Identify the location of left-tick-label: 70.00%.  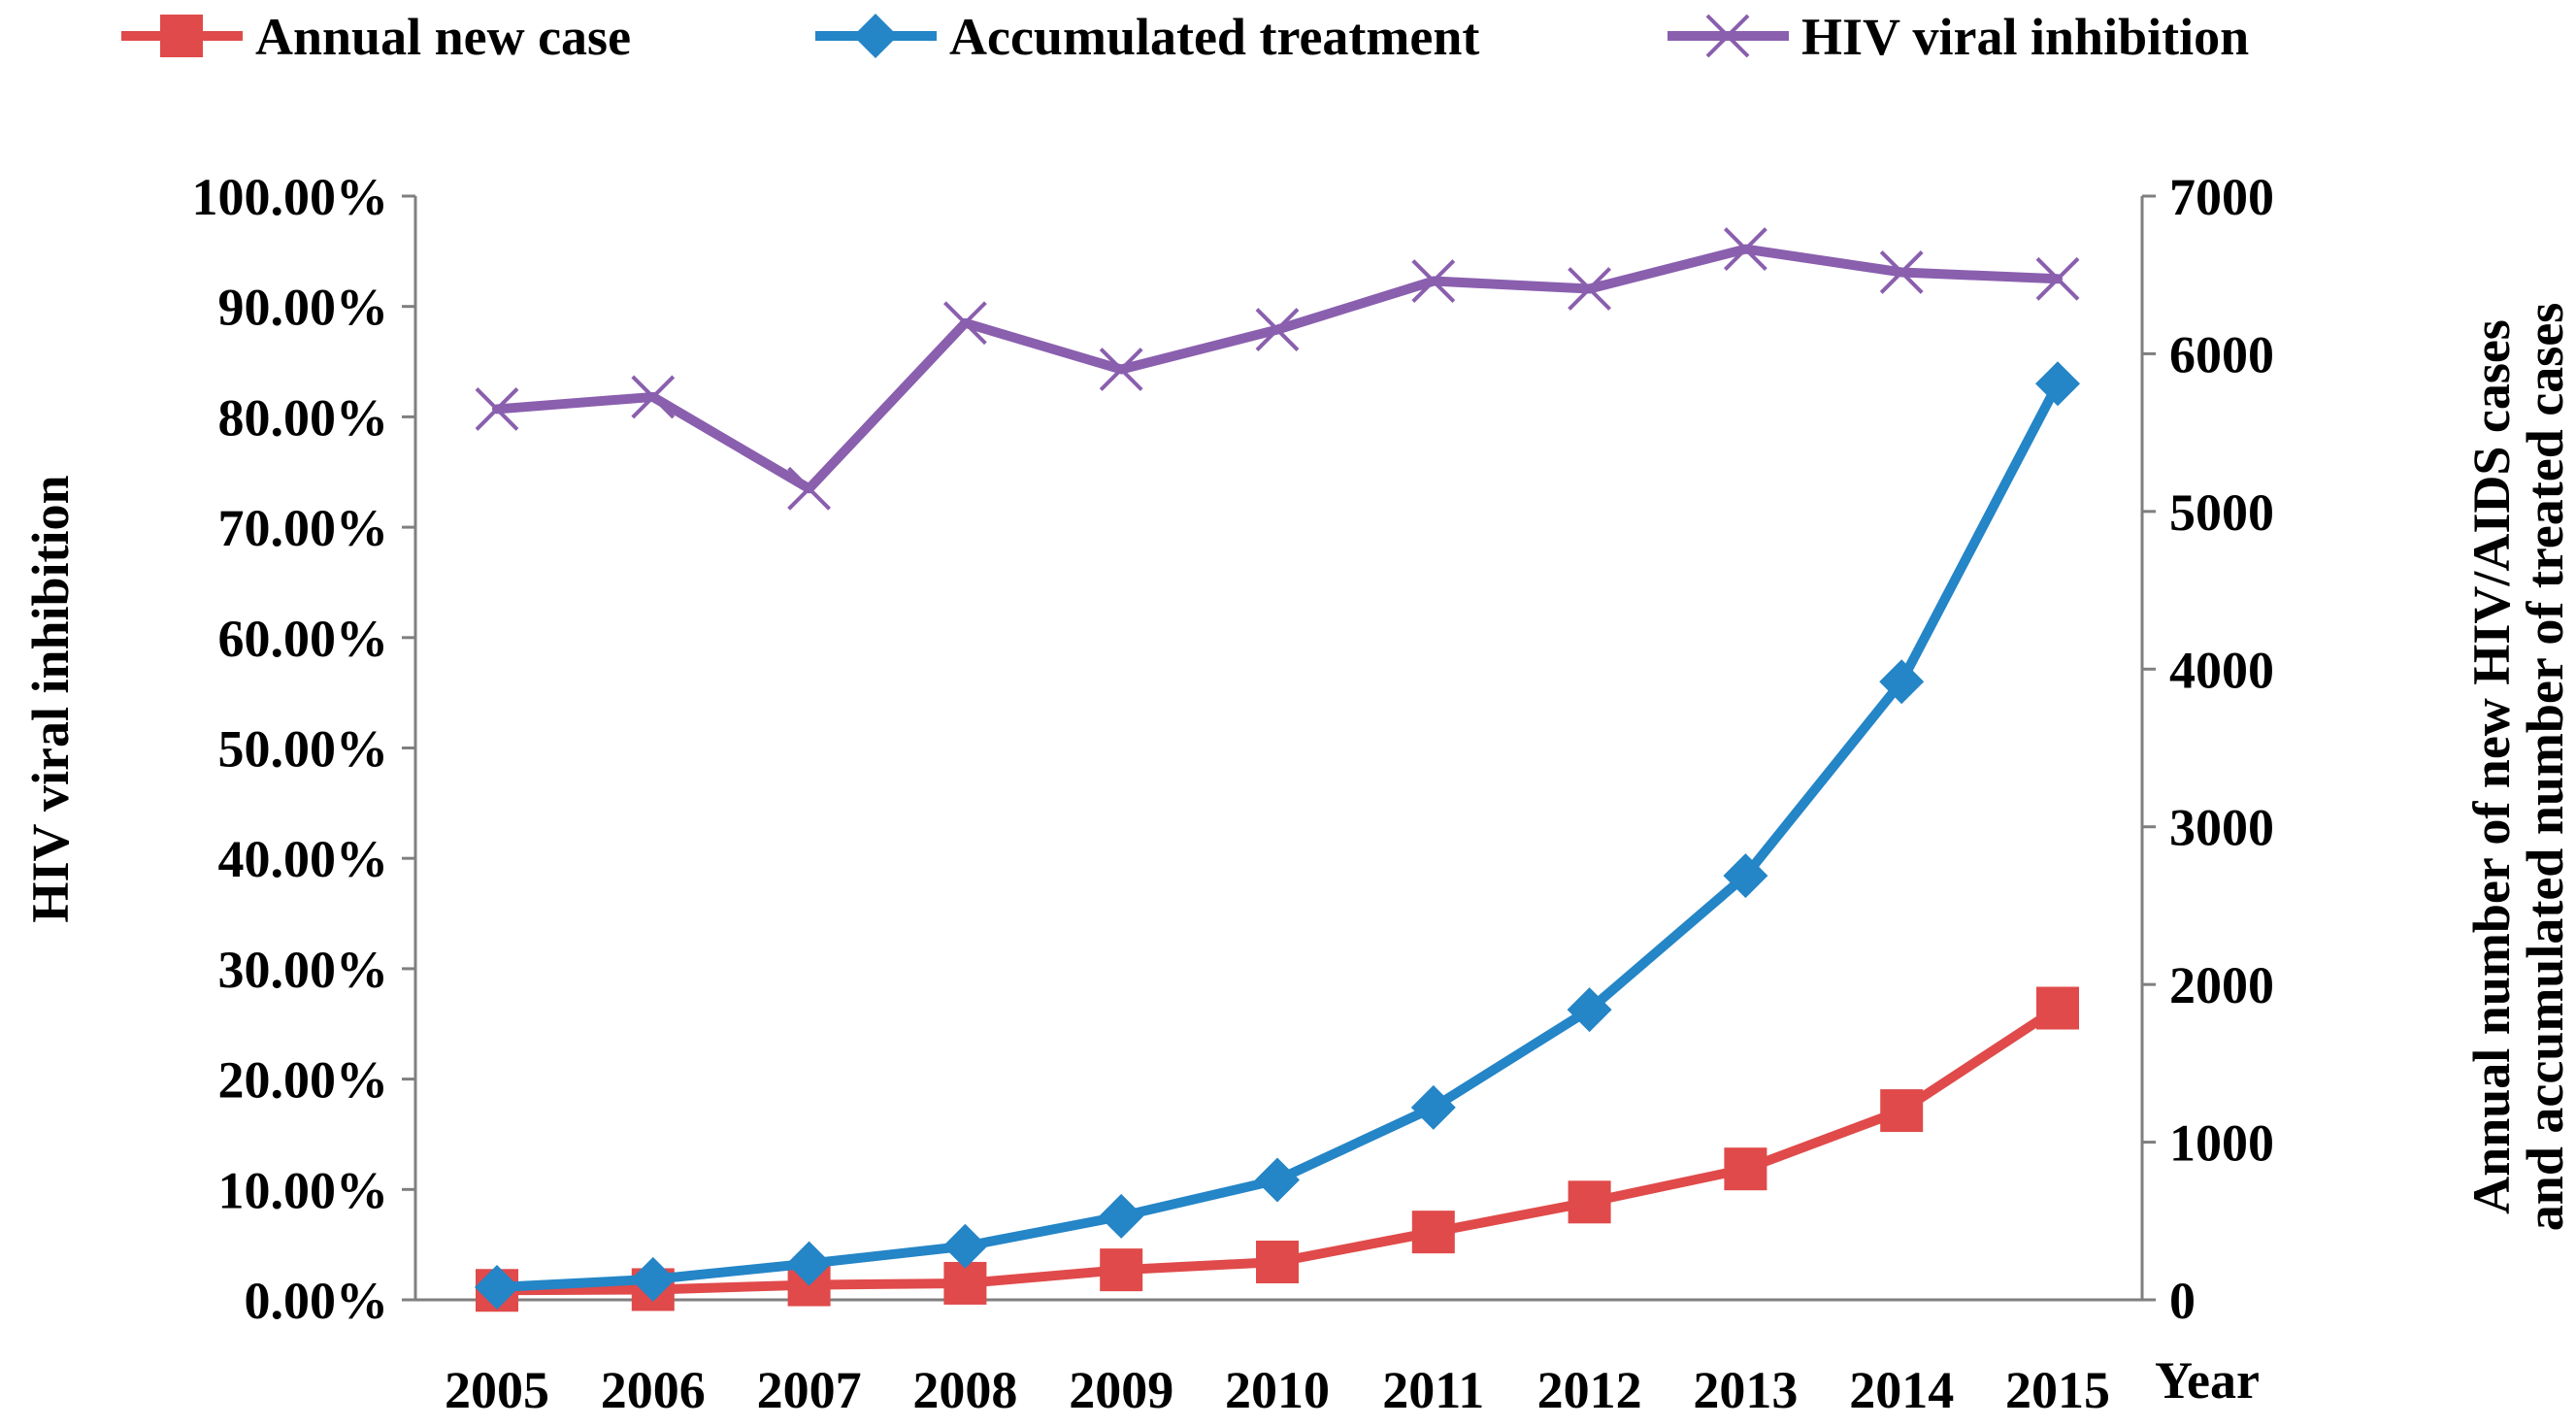
(303, 528).